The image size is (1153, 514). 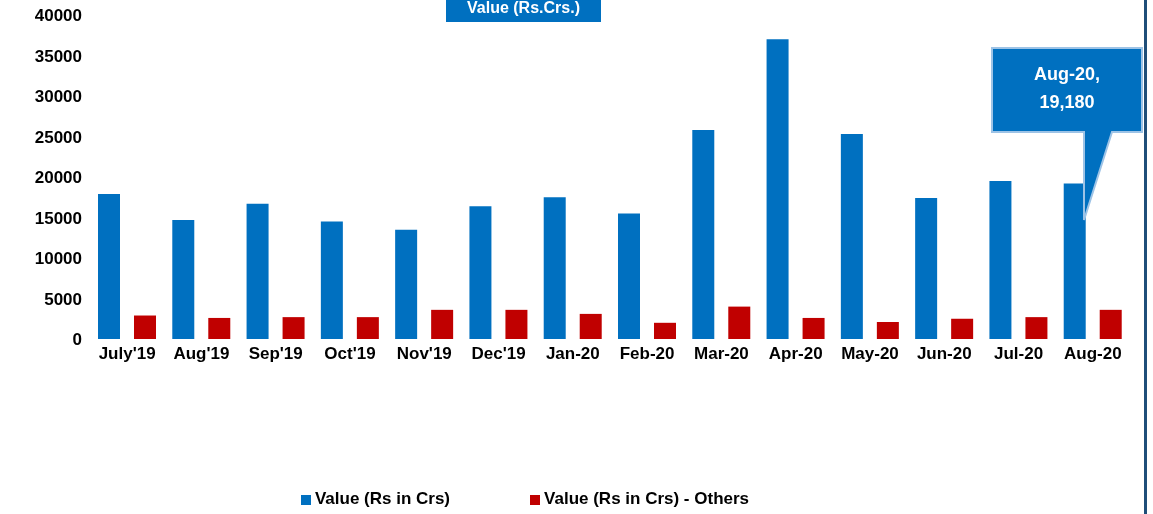 I want to click on callout-box: Aug-20, 19,180, so click(x=1067, y=134).